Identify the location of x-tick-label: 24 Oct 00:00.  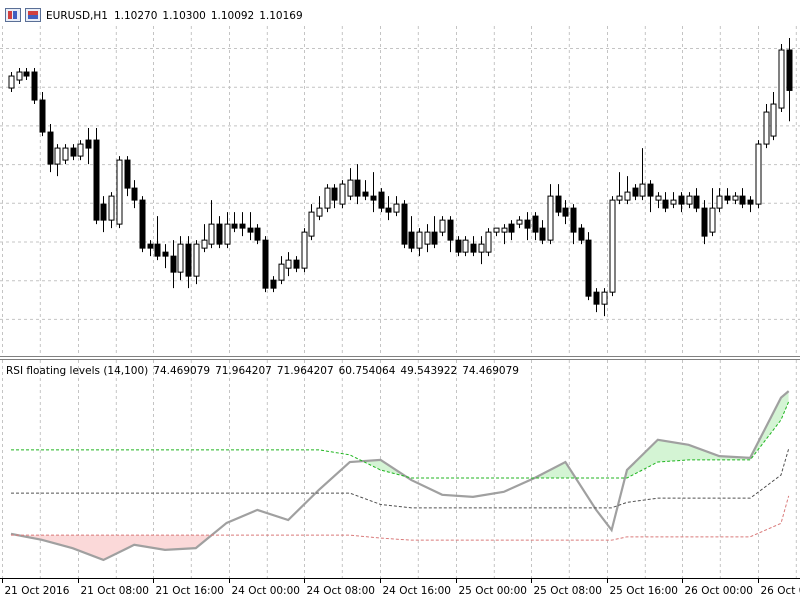
(266, 591).